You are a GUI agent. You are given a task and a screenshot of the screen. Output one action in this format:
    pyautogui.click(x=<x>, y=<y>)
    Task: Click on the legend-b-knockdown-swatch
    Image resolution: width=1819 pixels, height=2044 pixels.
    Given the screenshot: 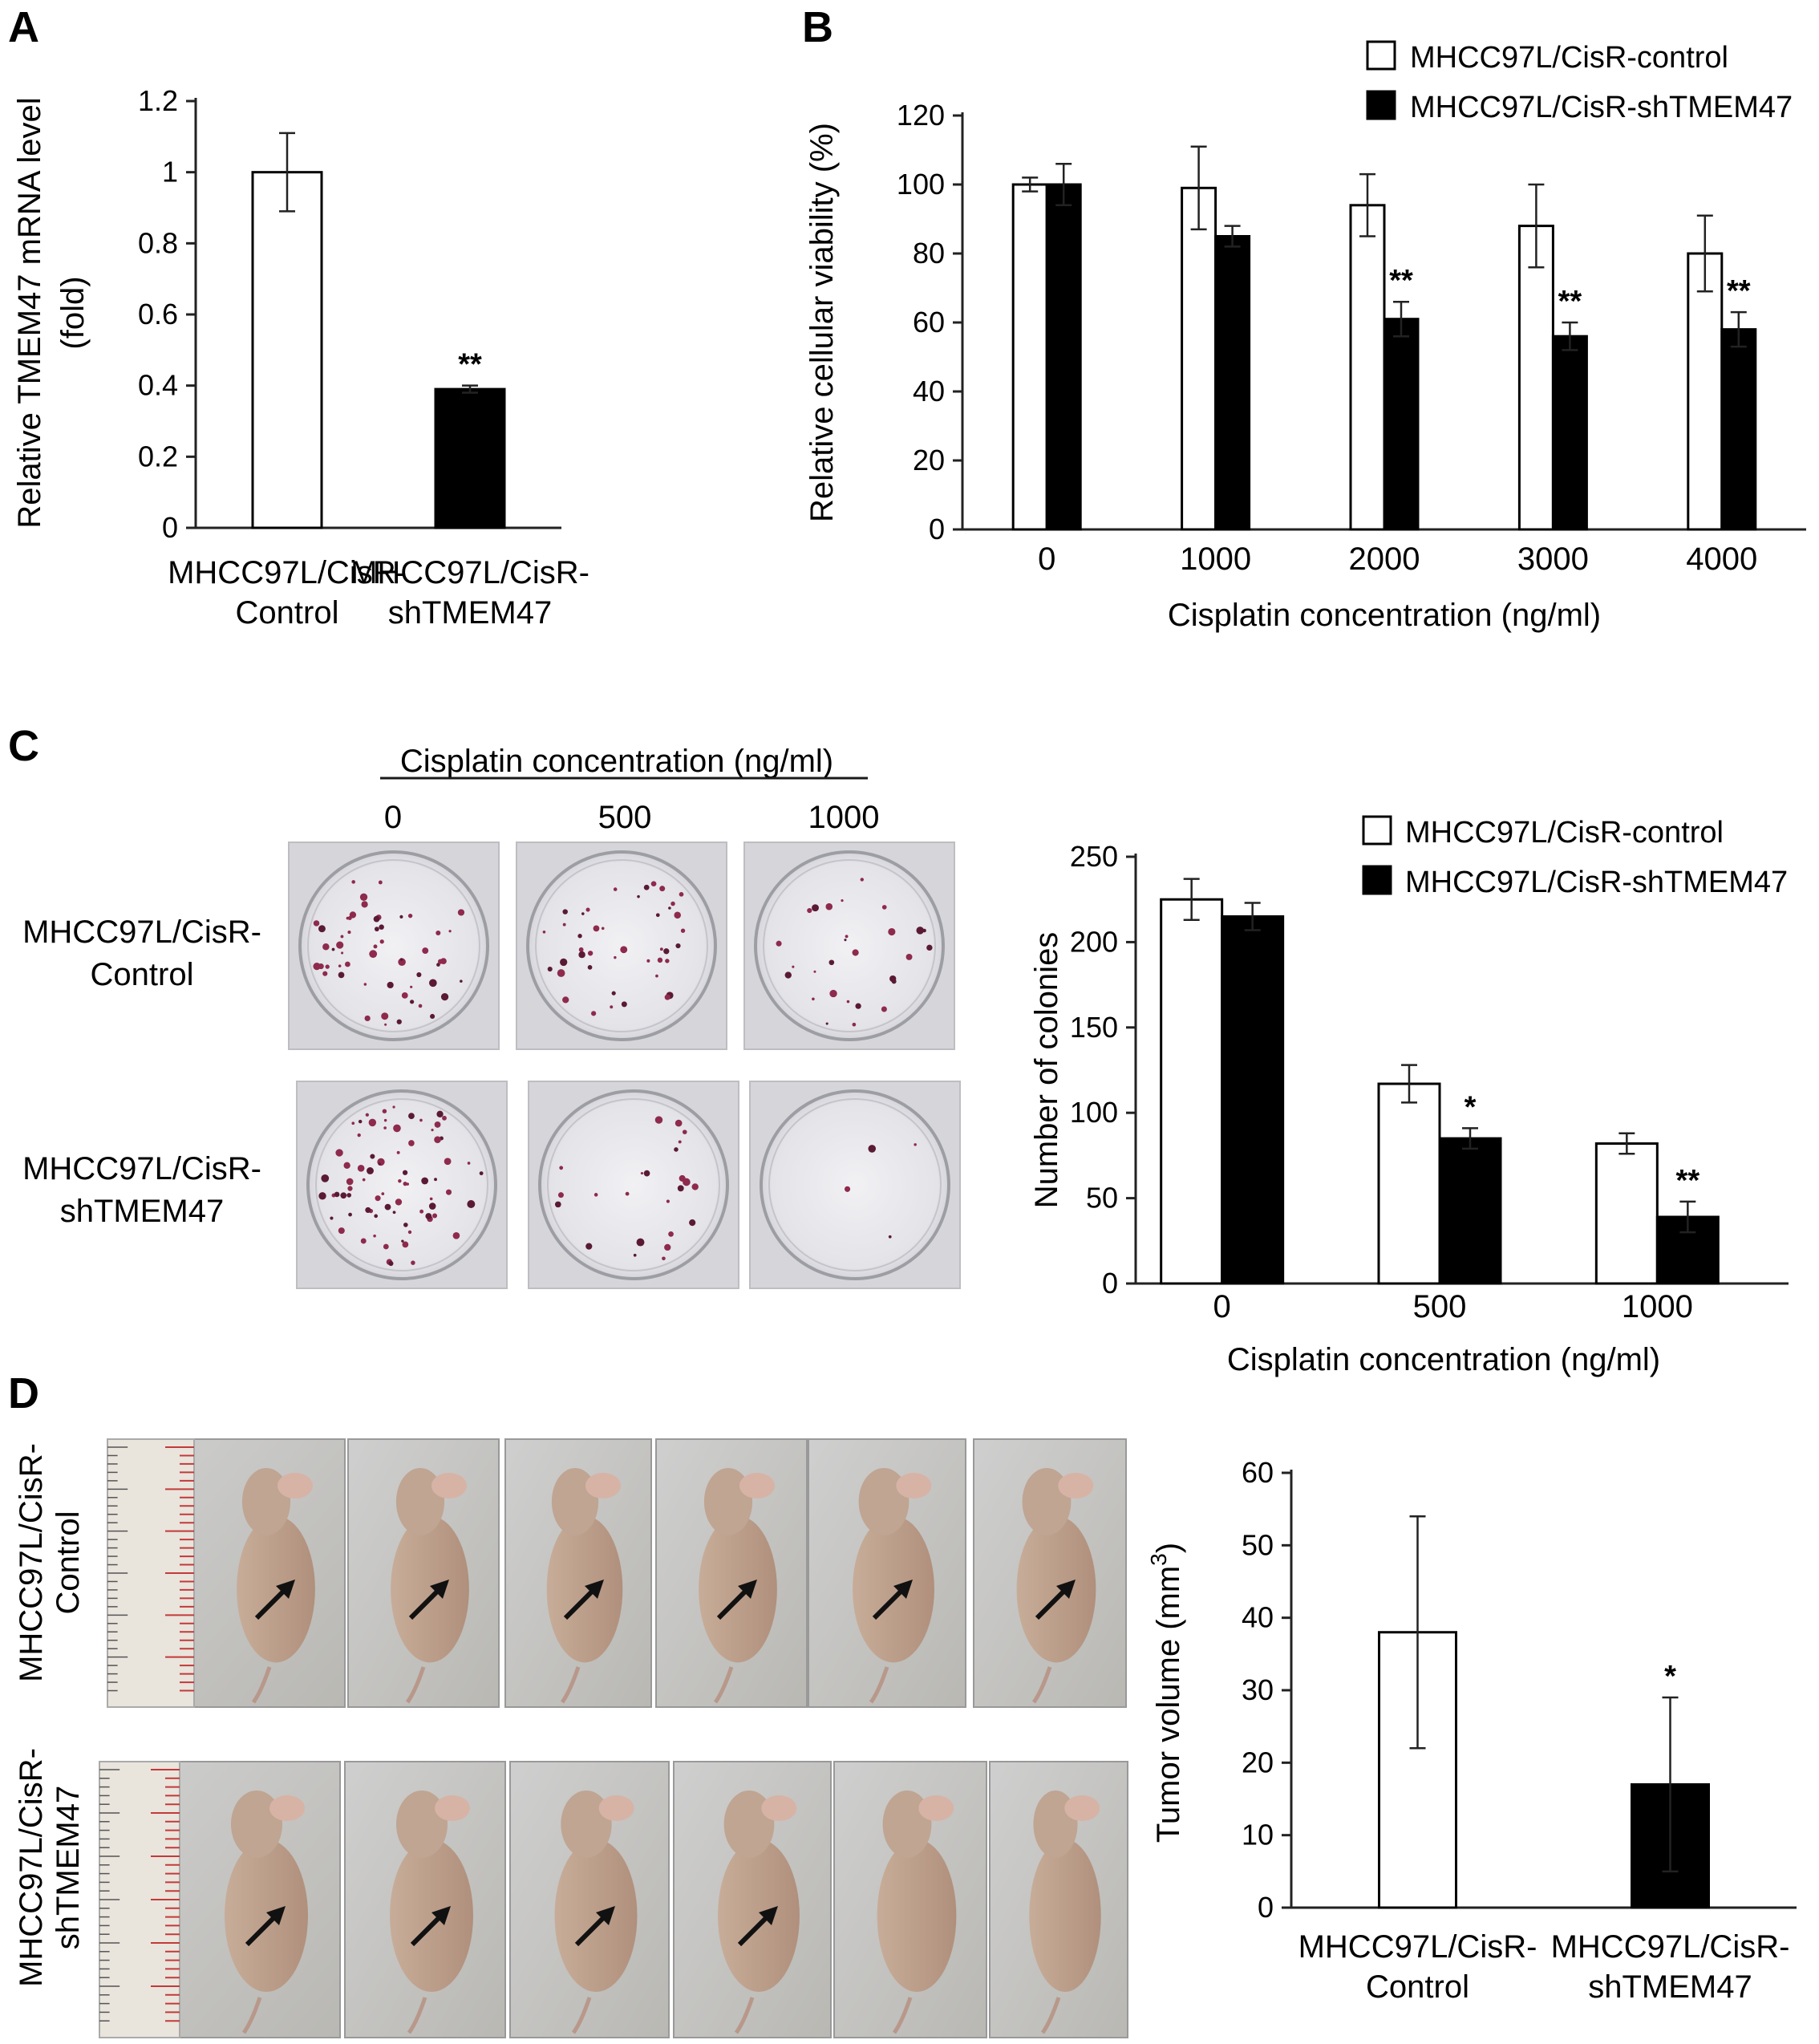 What is the action you would take?
    pyautogui.click(x=1381, y=105)
    